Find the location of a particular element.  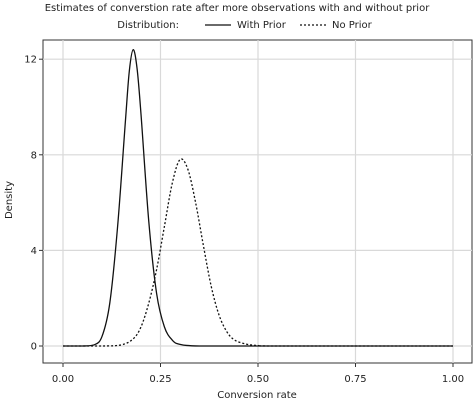

legend-label-no-prior: No Prior is located at coordinates (352, 25).